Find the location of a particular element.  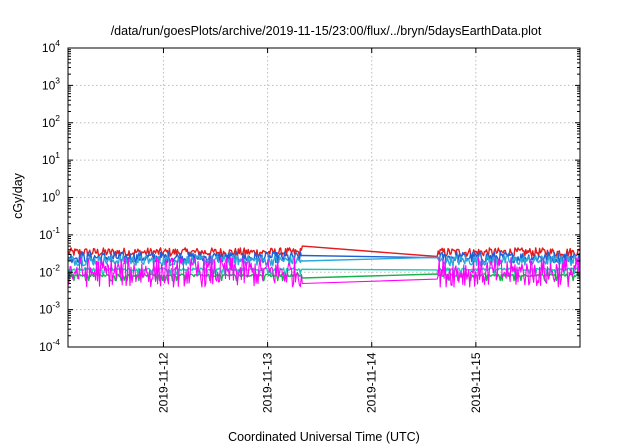

y-tick-label: 10³ is located at coordinates (51, 83).